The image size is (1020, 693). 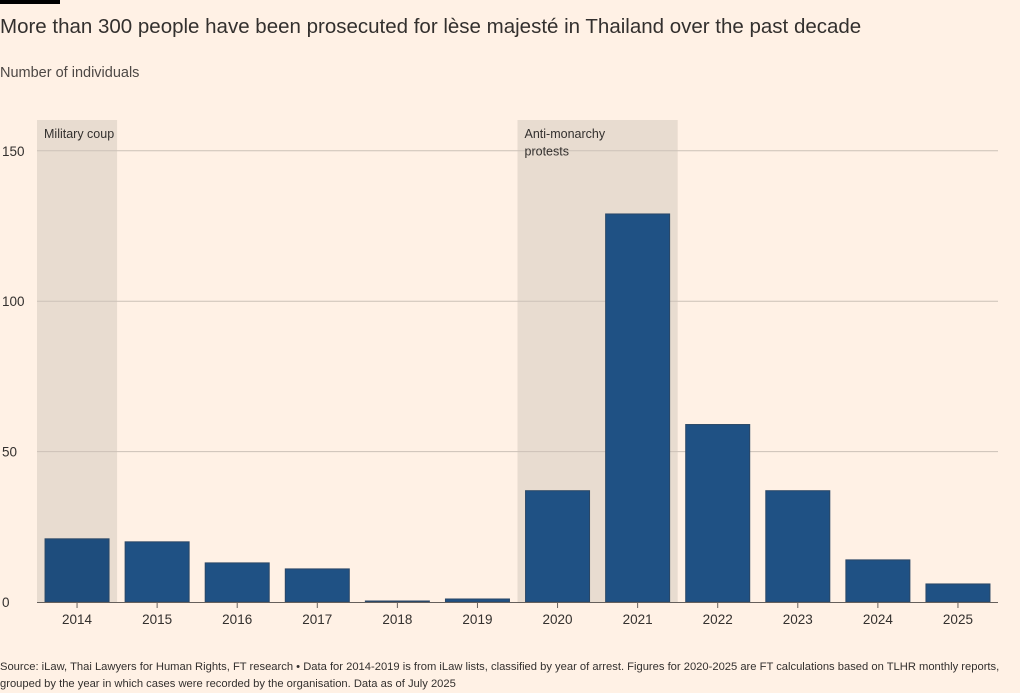 What do you see at coordinates (638, 408) in the screenshot?
I see `bar-2021` at bounding box center [638, 408].